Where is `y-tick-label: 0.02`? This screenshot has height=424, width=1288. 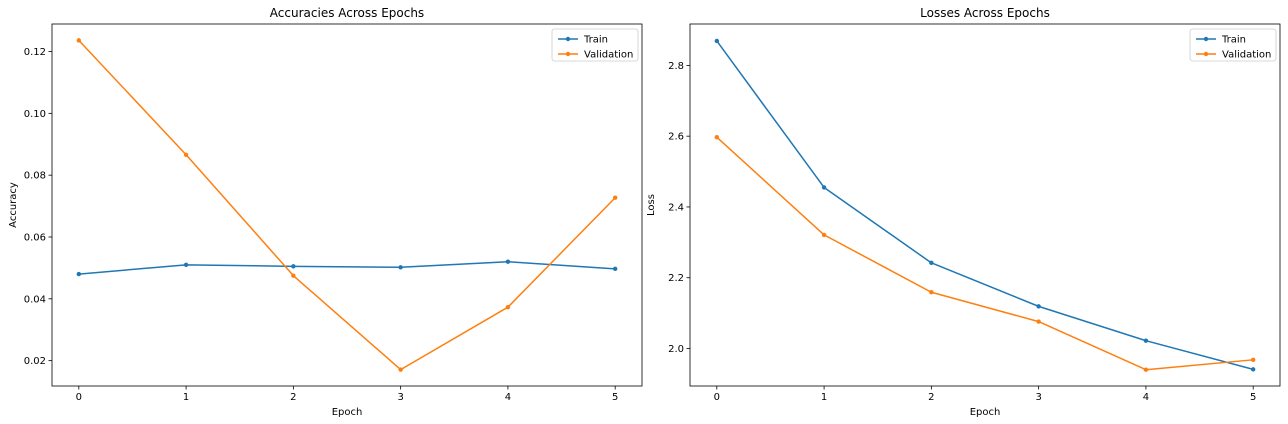 y-tick-label: 0.02 is located at coordinates (35, 361).